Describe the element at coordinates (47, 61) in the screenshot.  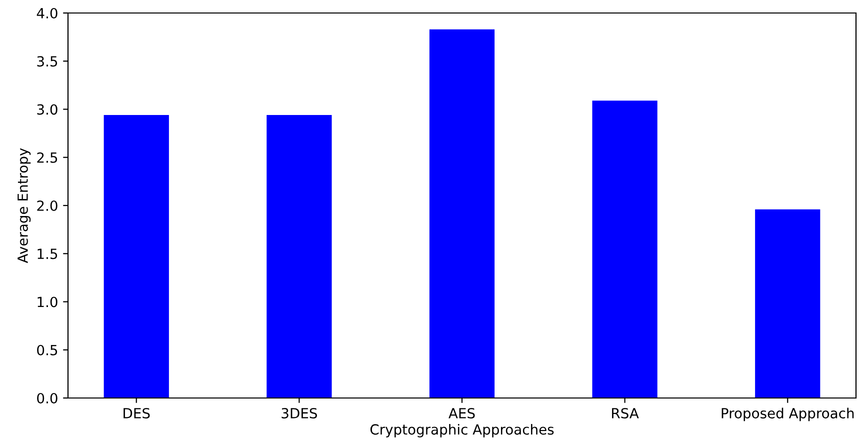
I see `y-tick-label: 3.5` at that location.